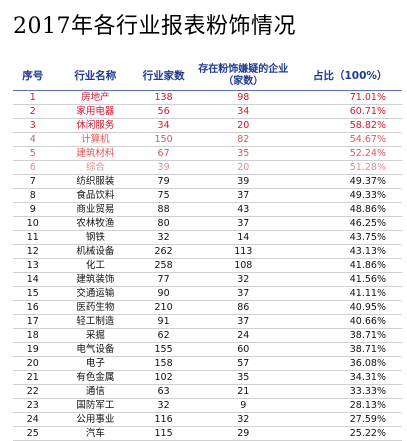 The image size is (407, 441). What do you see at coordinates (243, 125) in the screenshot?
I see `fraud-count-cell: 20` at bounding box center [243, 125].